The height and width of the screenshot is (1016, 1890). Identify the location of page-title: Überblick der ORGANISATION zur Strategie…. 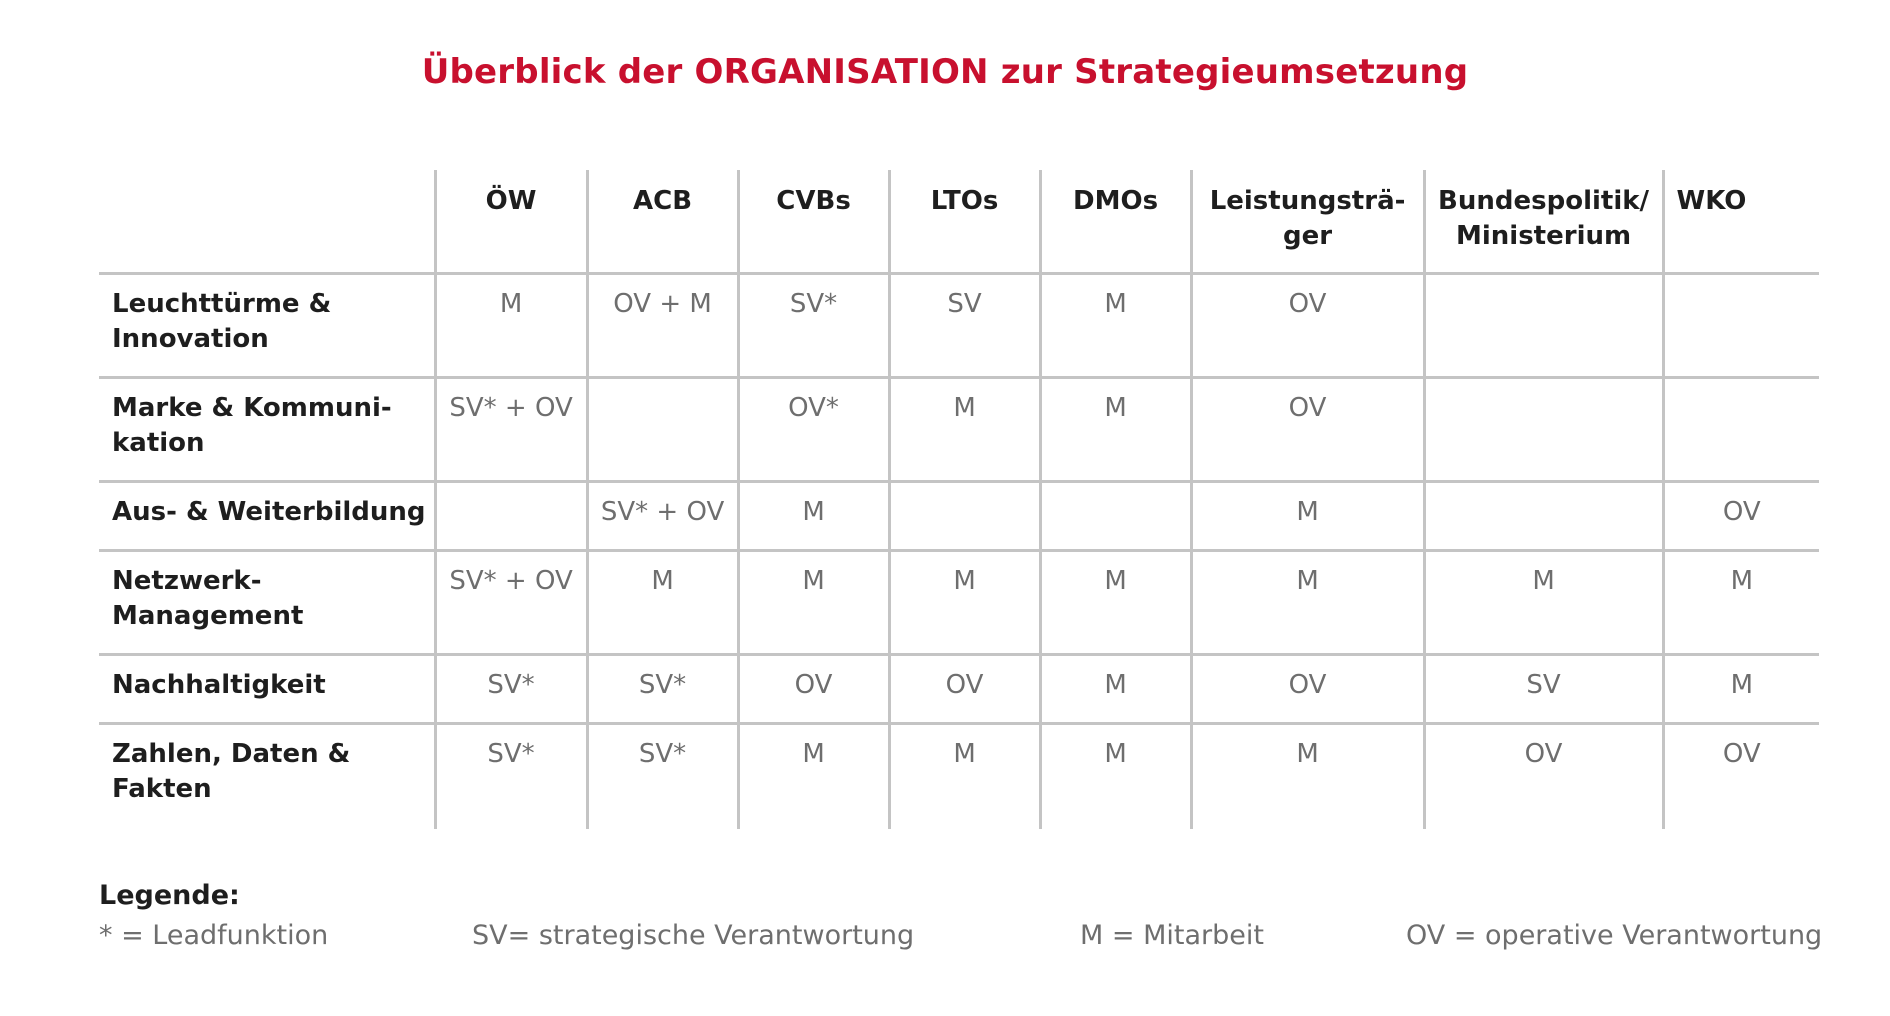
(945, 72).